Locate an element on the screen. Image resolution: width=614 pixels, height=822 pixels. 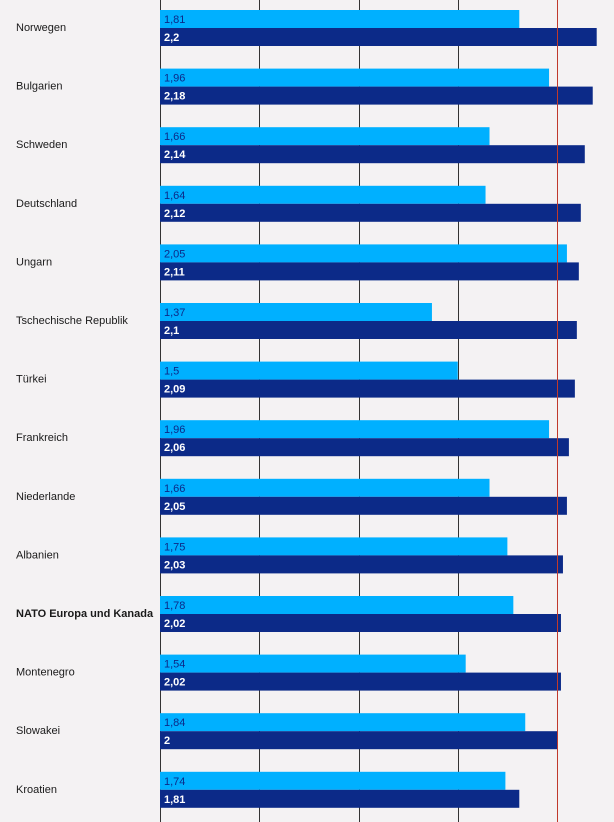
category-label: Schweden is located at coordinates (41, 145).